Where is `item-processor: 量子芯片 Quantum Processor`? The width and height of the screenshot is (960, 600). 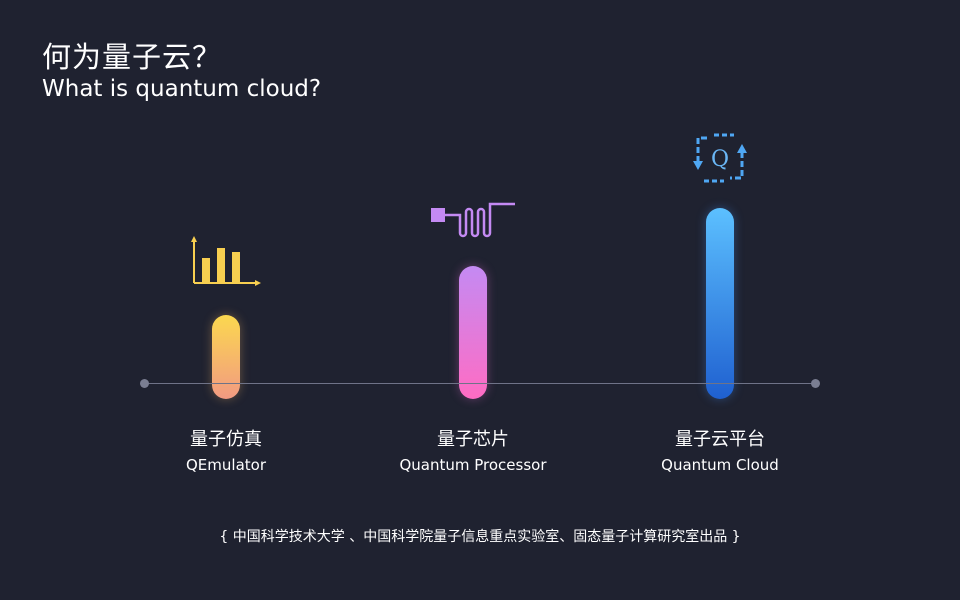 item-processor: 量子芯片 Quantum Processor is located at coordinates (473, 452).